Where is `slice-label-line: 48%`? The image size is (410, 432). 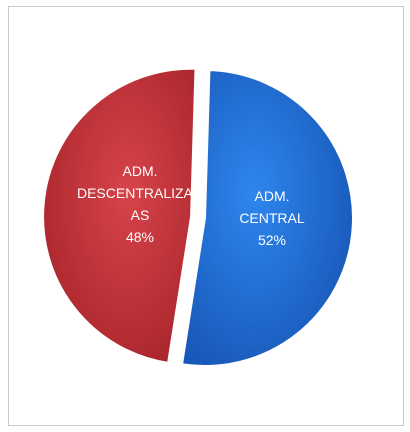
slice-label-line: 48% is located at coordinates (140, 237).